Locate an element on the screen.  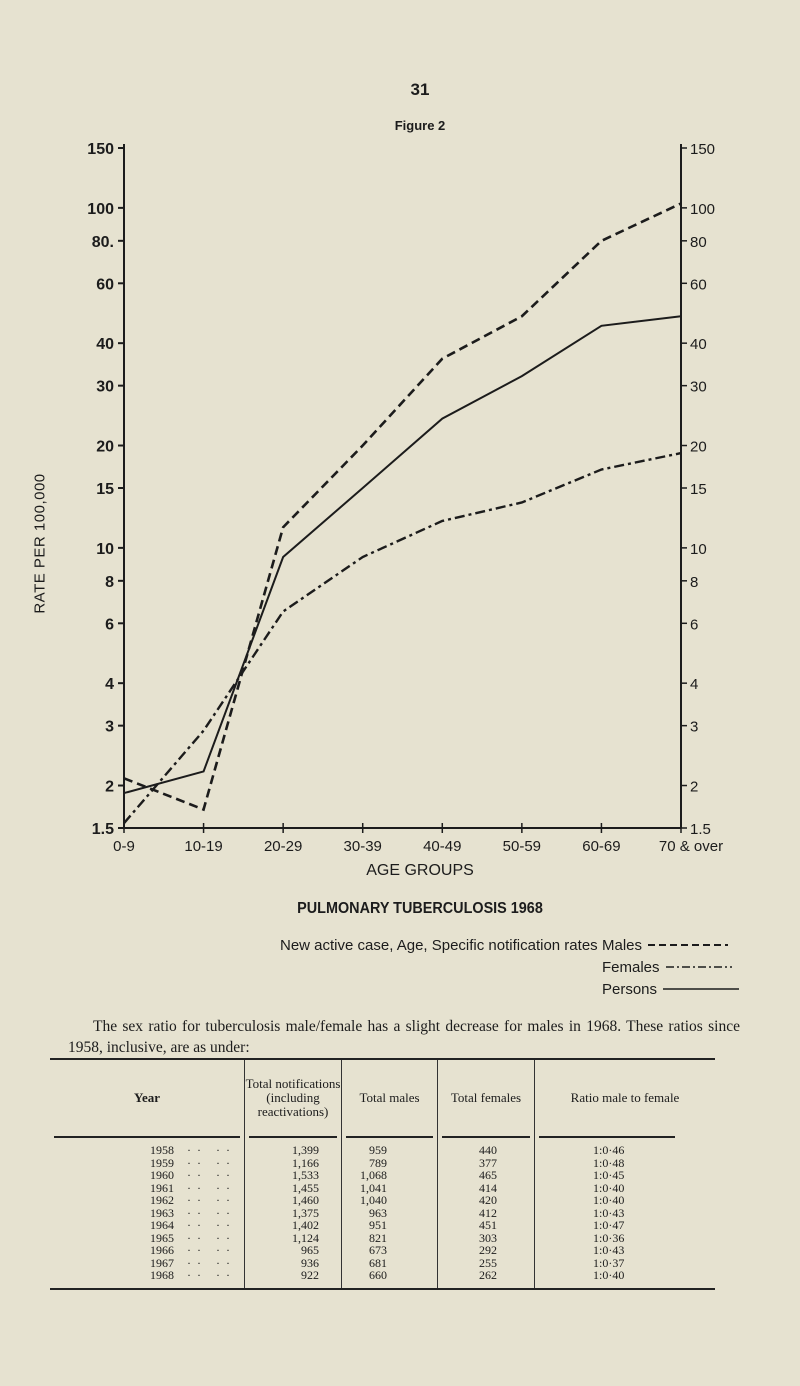
cell-total-males: 1,041 is located at coordinates (389, 1187).